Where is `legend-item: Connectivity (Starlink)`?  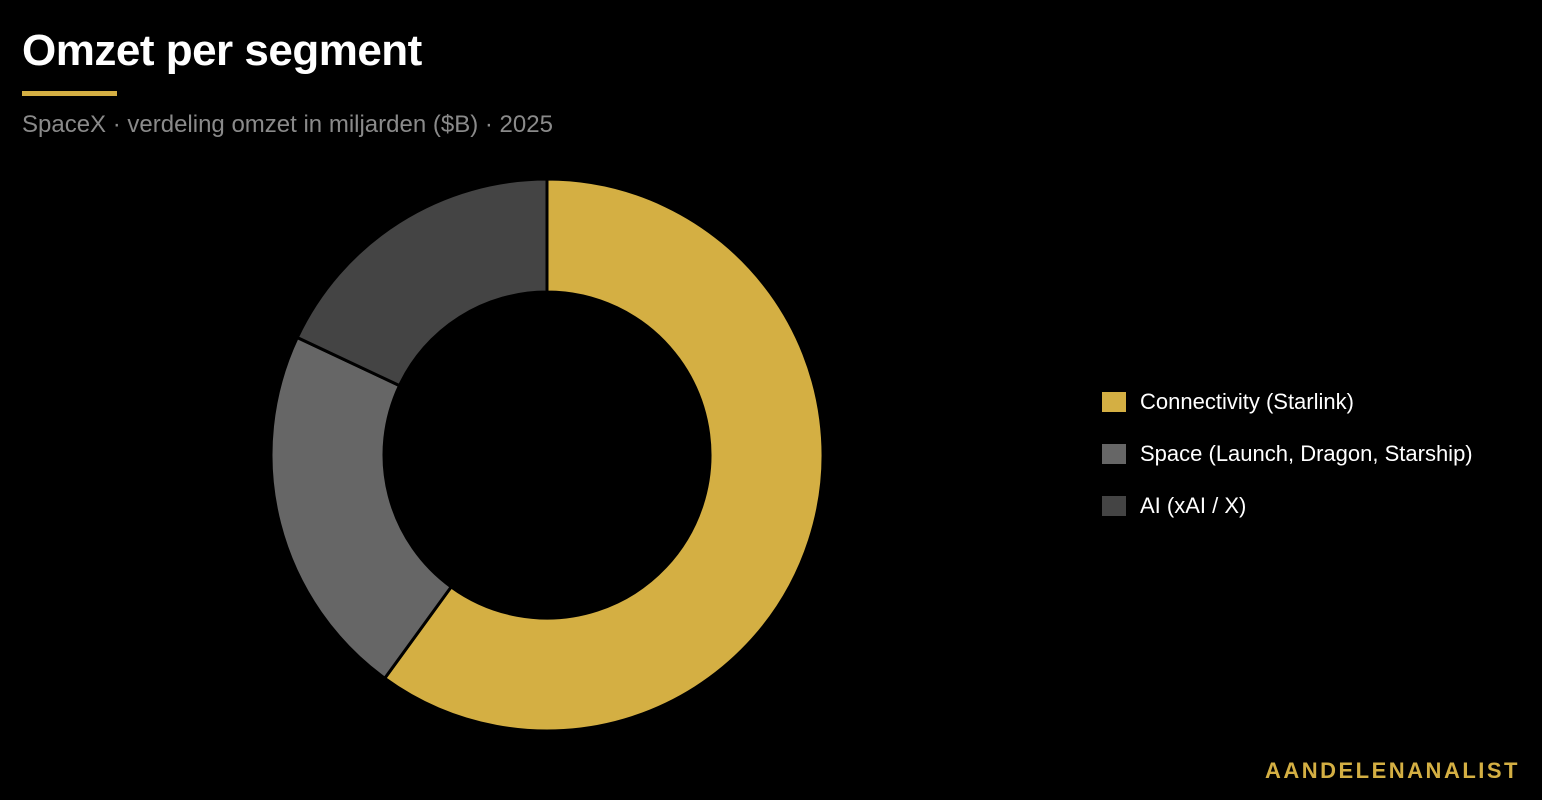
legend-item: Connectivity (Starlink) is located at coordinates (1287, 402).